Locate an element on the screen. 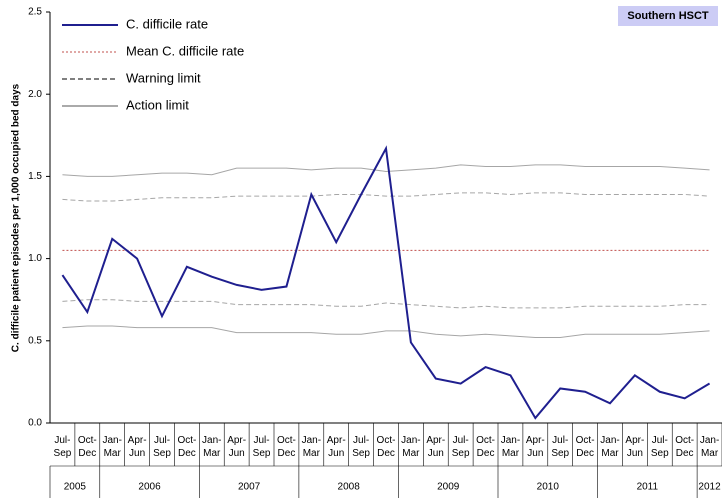 This screenshot has width=722, height=498. x-group-label: 2011 is located at coordinates (648, 487).